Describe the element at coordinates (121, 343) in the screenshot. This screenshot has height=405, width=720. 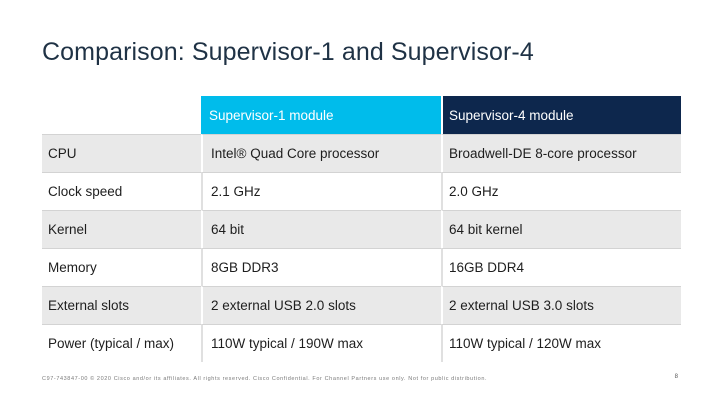
I see `row-label: Power (typical / max)` at that location.